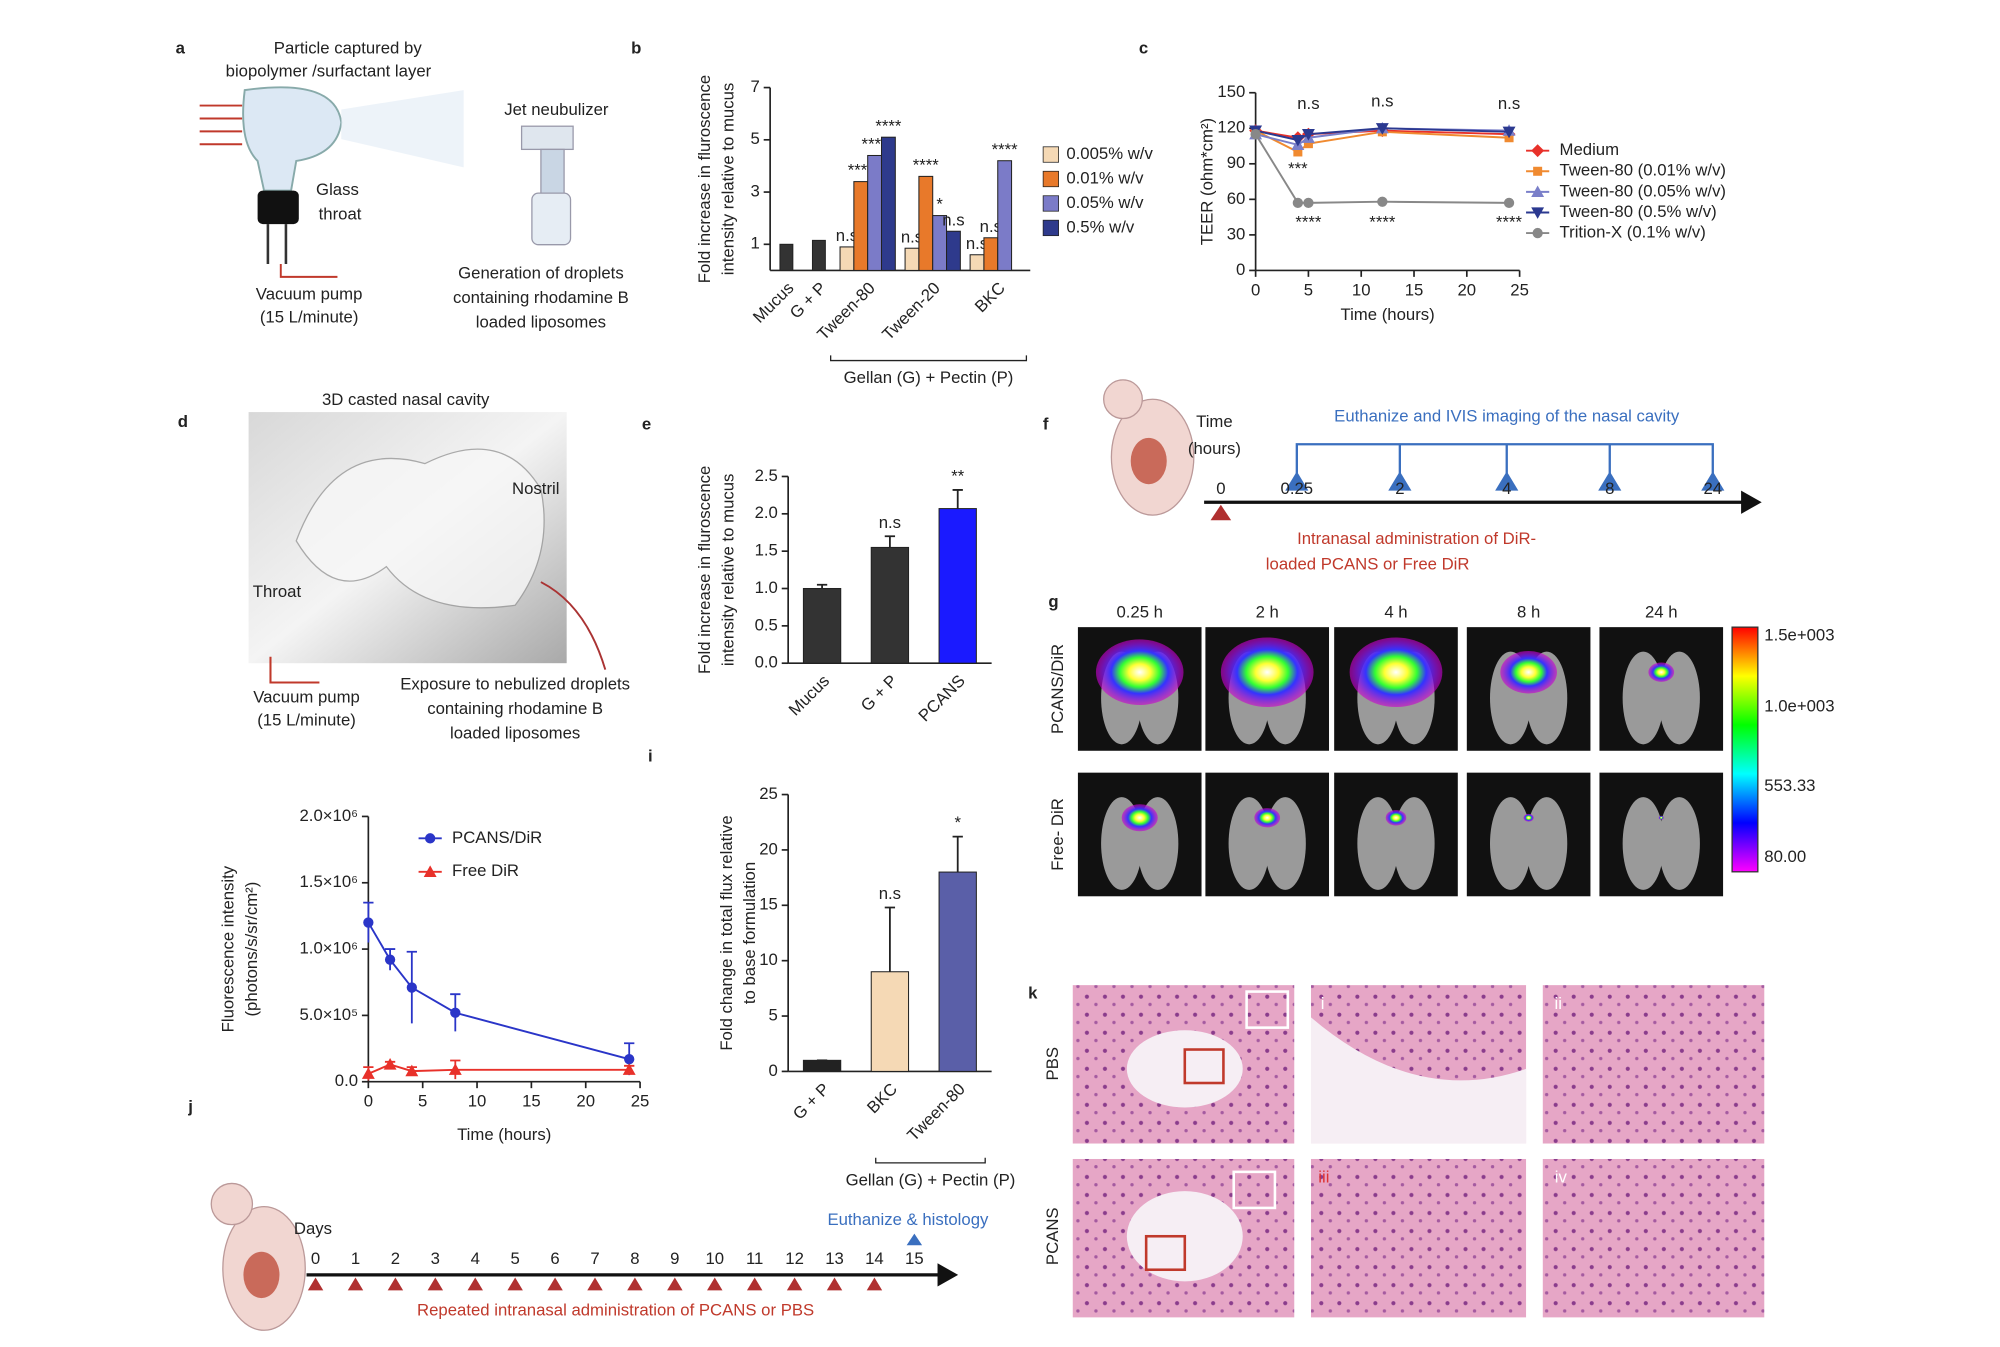 The height and width of the screenshot is (1347, 2000). Describe the element at coordinates (329, 71) in the screenshot. I see `label: biopolymer /surfactant layer` at that location.